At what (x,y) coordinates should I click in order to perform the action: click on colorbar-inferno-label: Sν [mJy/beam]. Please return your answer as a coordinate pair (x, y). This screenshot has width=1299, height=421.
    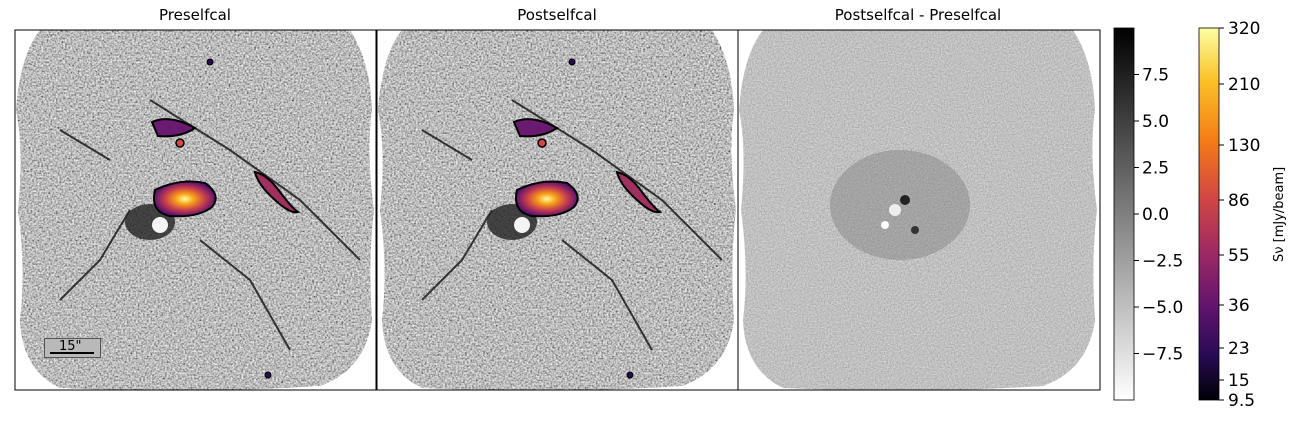
    Looking at the image, I should click on (1279, 214).